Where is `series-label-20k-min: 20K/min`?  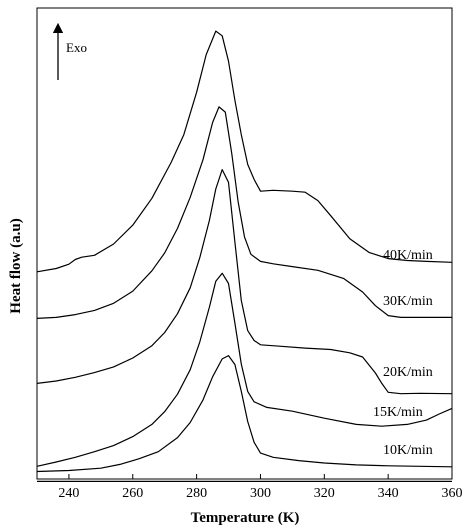
series-label-20k-min: 20K/min is located at coordinates (408, 372).